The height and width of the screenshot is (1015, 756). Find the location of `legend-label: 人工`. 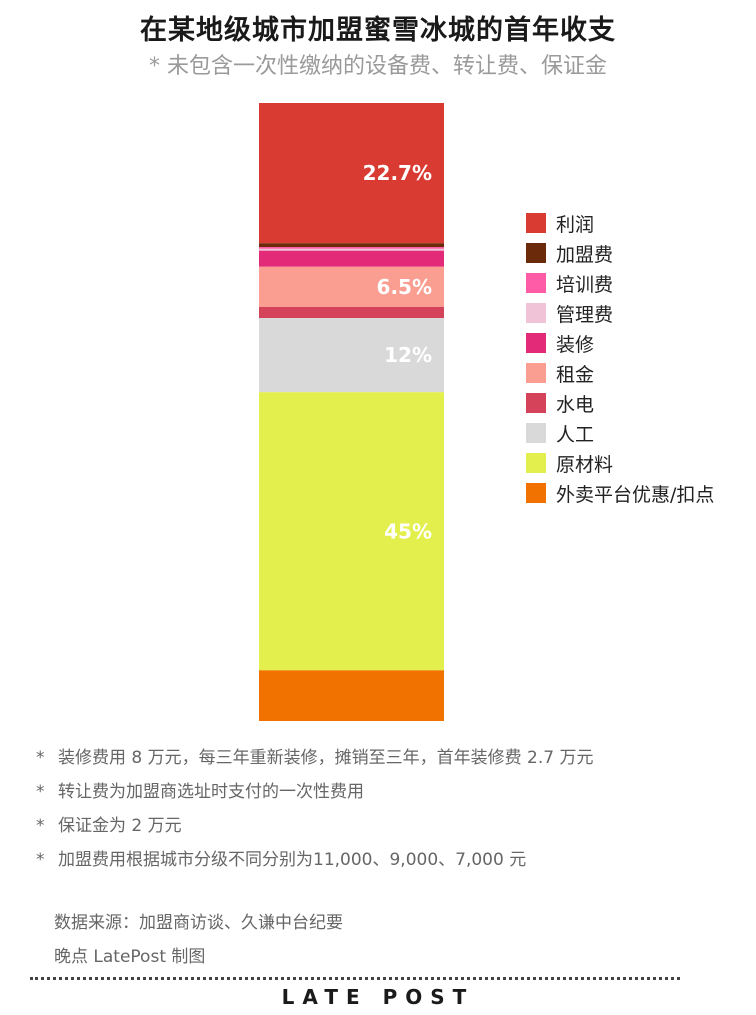

legend-label: 人工 is located at coordinates (575, 434).